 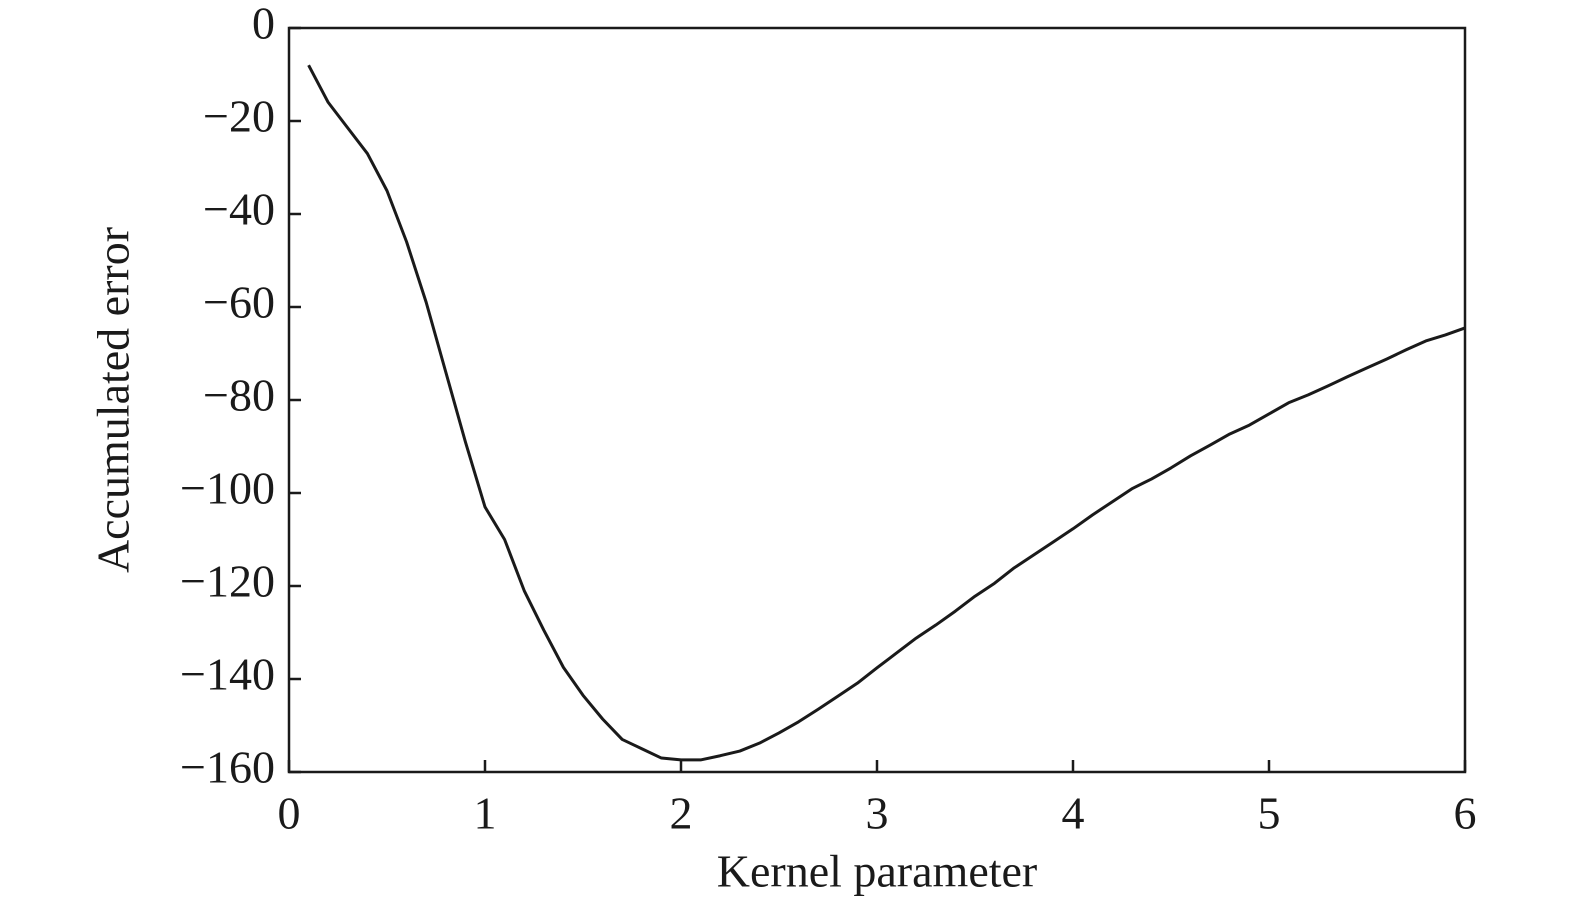 I want to click on y-tick-label: 0, so click(x=263, y=24).